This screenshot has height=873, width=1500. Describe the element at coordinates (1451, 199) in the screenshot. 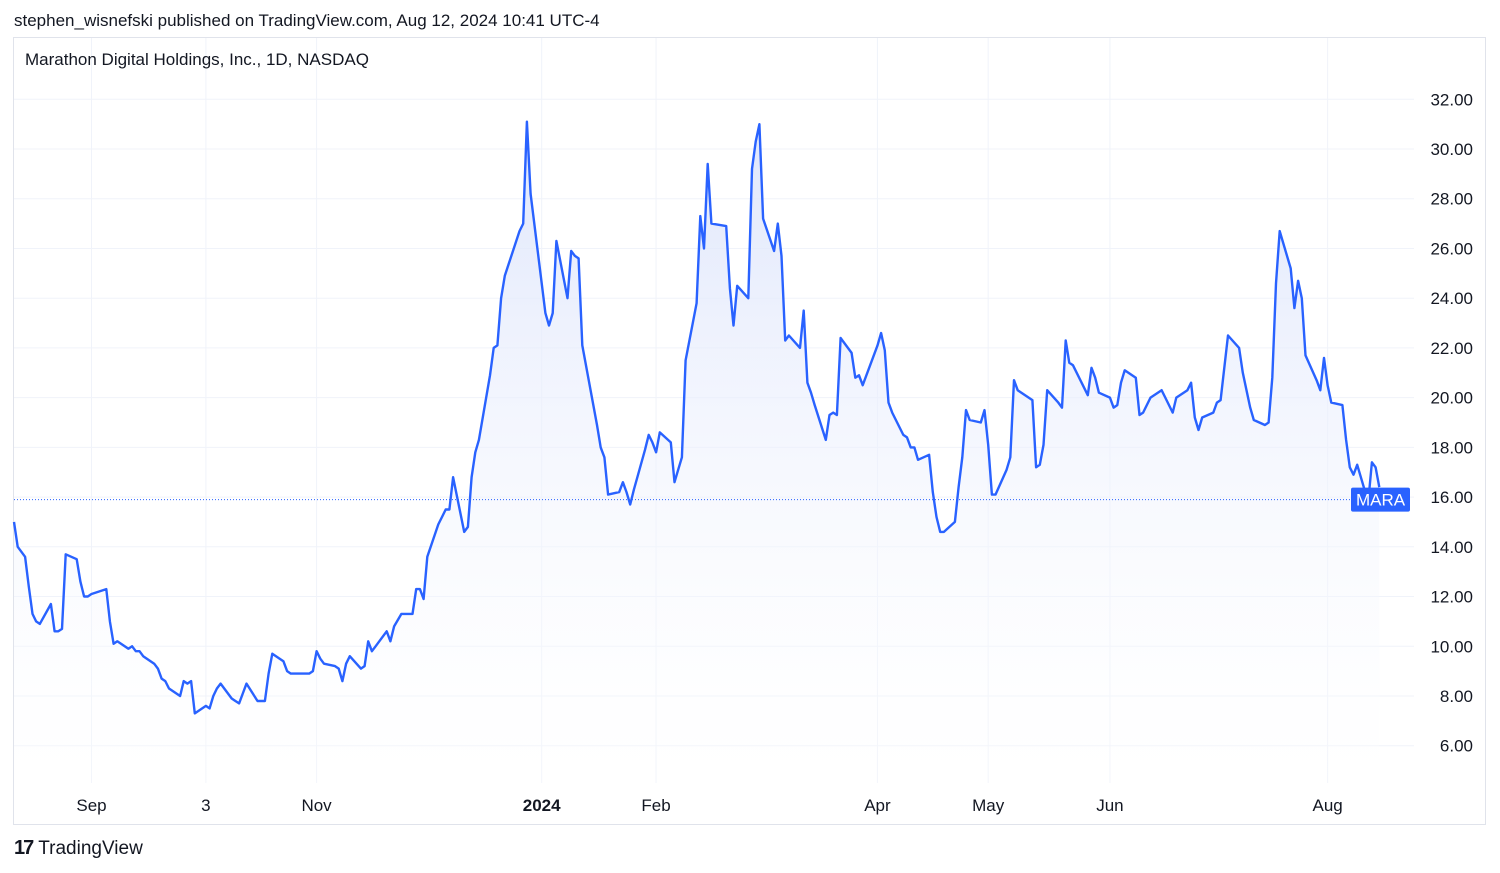

I see `y-tick-label: 28.00` at that location.